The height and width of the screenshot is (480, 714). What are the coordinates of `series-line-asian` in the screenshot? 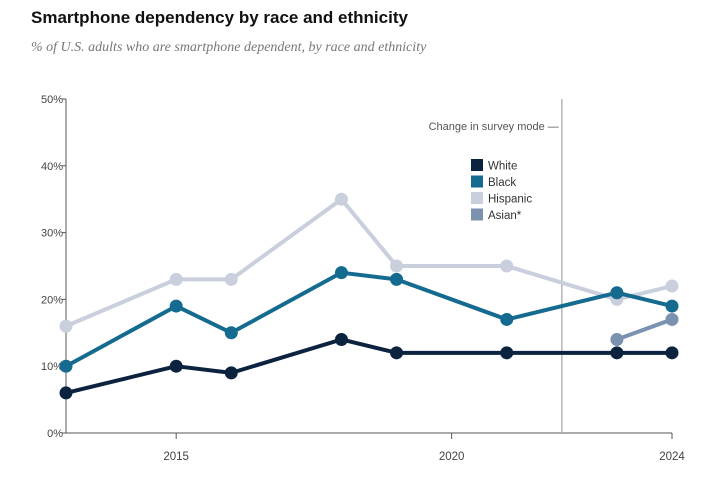 It's located at (644, 329).